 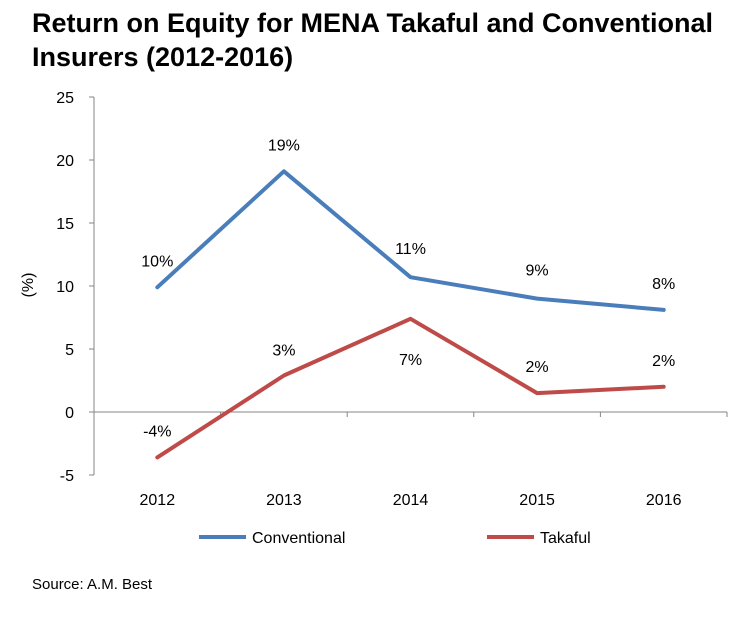 What do you see at coordinates (537, 271) in the screenshot?
I see `data-label-conventional: 9%` at bounding box center [537, 271].